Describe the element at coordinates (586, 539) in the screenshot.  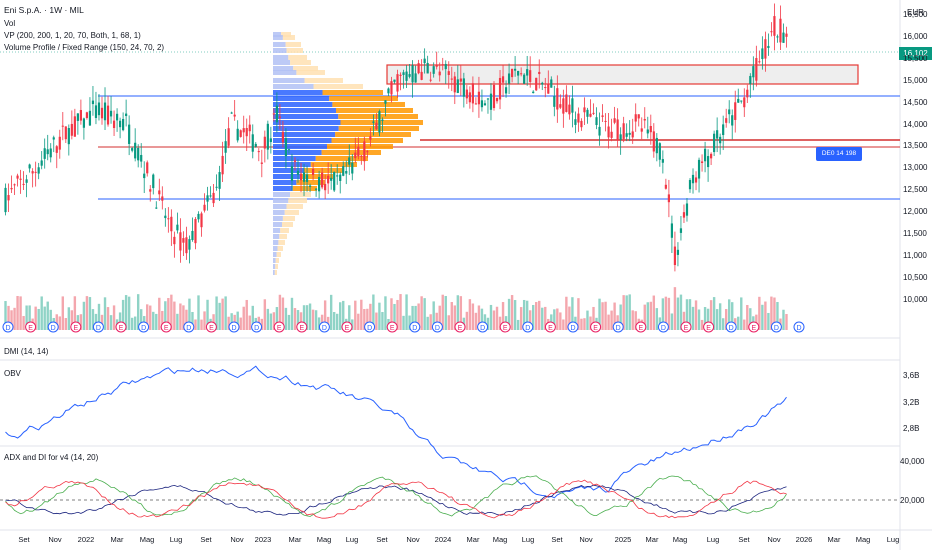
I see `time-axis-tick: Nov` at that location.